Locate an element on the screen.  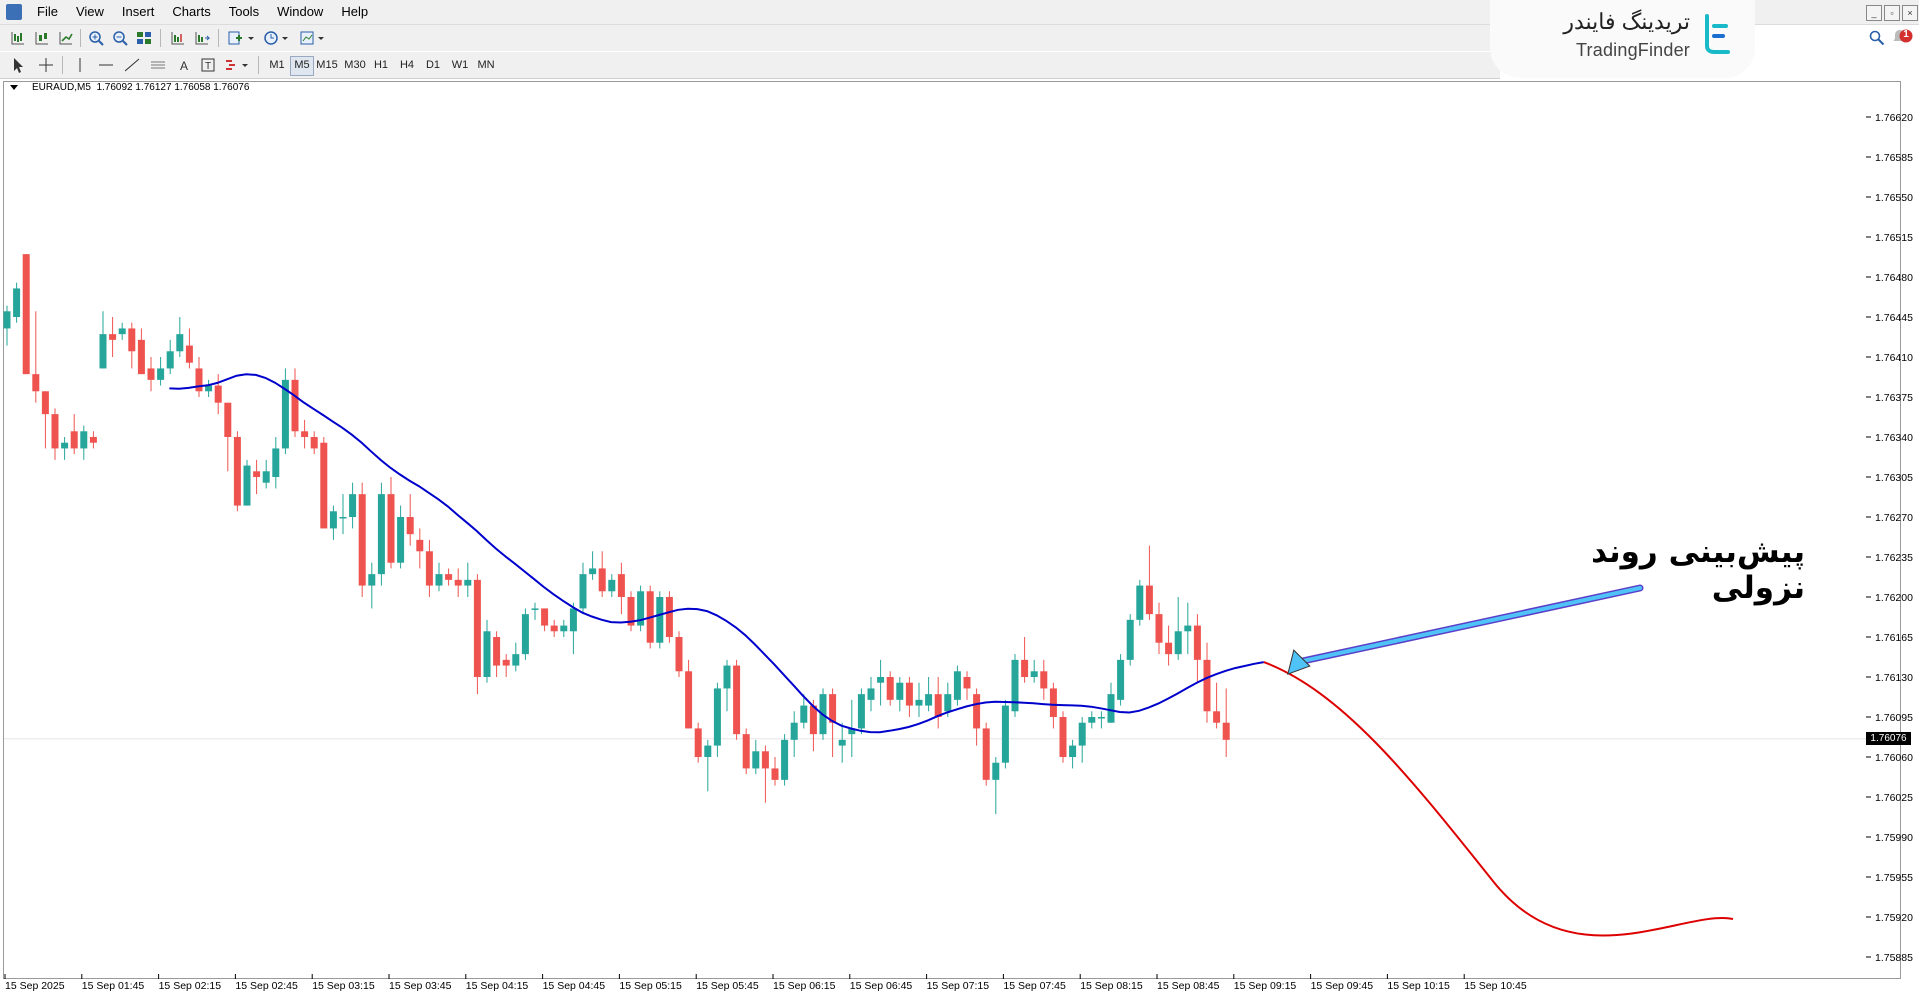
periods-clock-icon is located at coordinates (277, 38).